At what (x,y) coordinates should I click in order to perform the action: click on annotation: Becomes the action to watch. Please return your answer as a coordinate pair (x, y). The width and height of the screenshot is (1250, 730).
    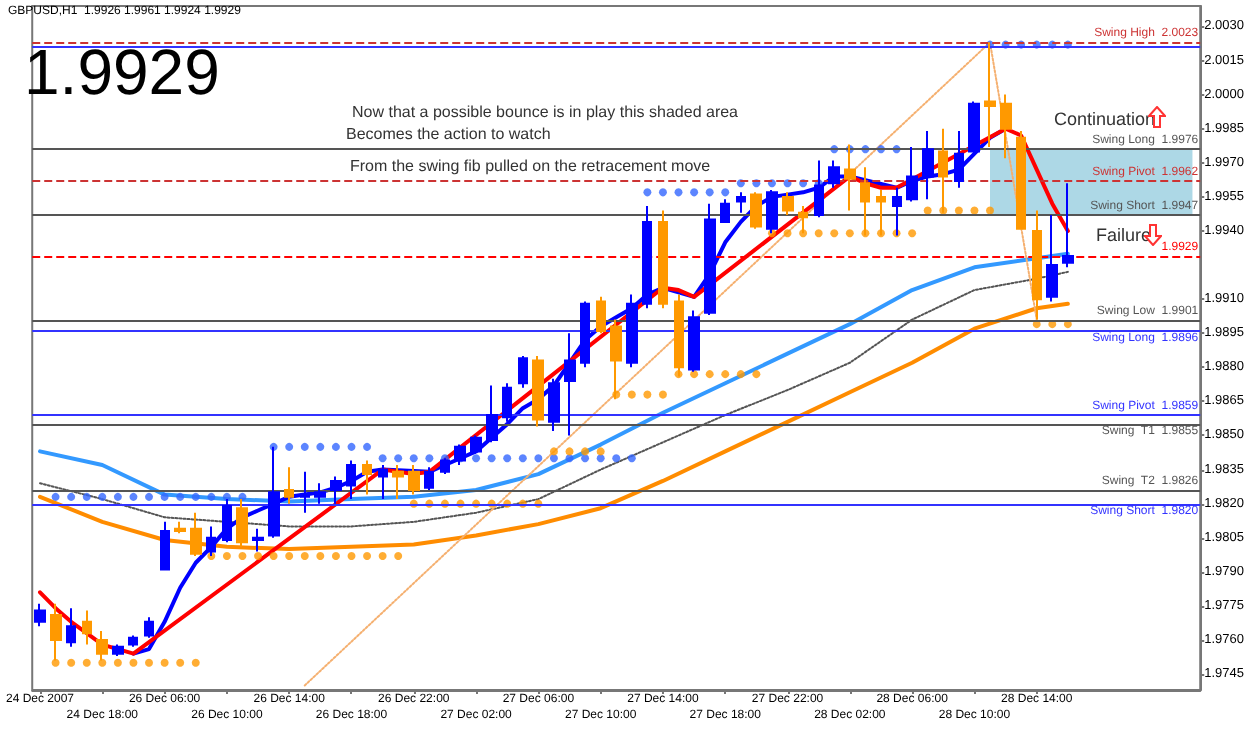
    Looking at the image, I should click on (448, 134).